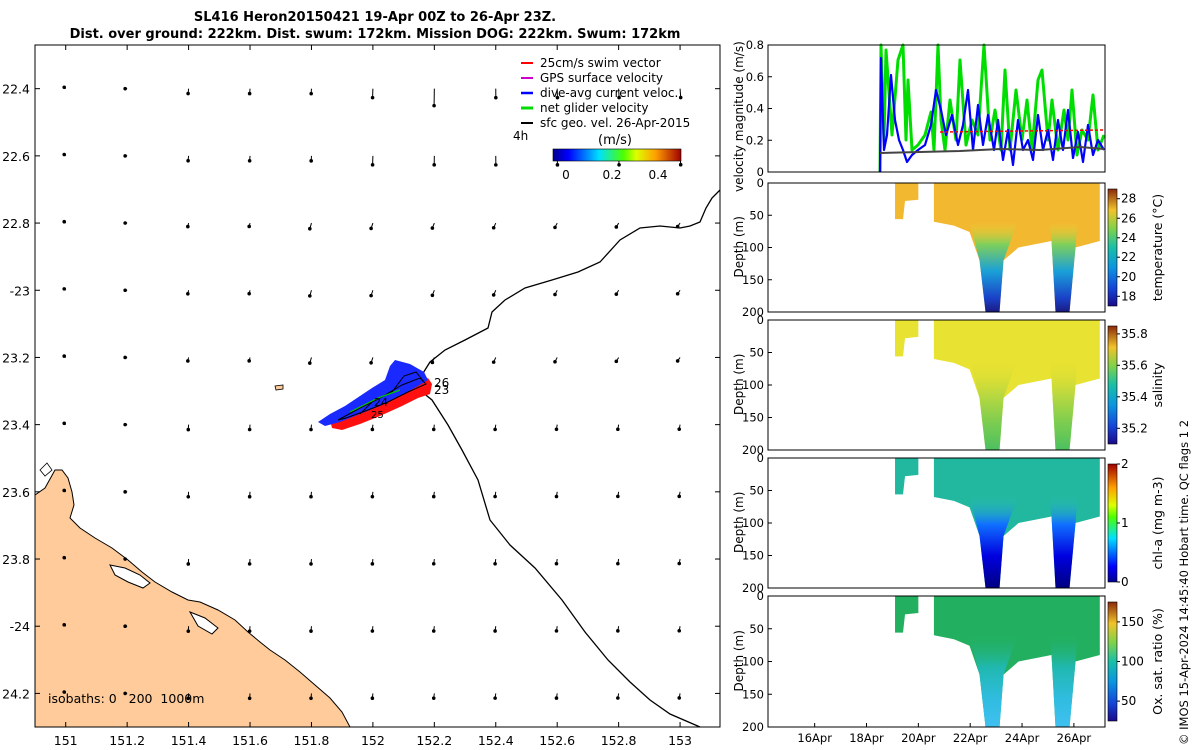  What do you see at coordinates (566, 175) in the screenshot?
I see `colorbar-tick-0: 0` at bounding box center [566, 175].